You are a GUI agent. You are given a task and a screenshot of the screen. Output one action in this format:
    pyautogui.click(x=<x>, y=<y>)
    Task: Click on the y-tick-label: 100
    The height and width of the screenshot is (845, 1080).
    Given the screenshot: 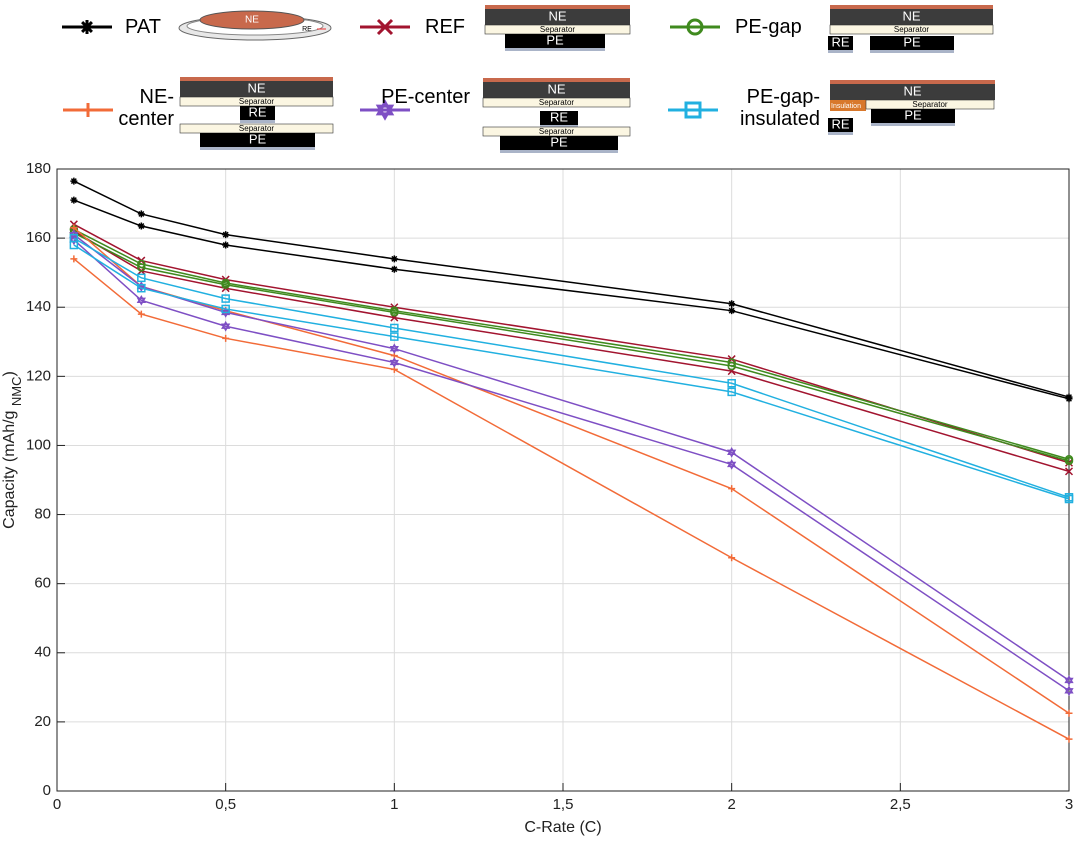 What is the action you would take?
    pyautogui.click(x=38, y=444)
    